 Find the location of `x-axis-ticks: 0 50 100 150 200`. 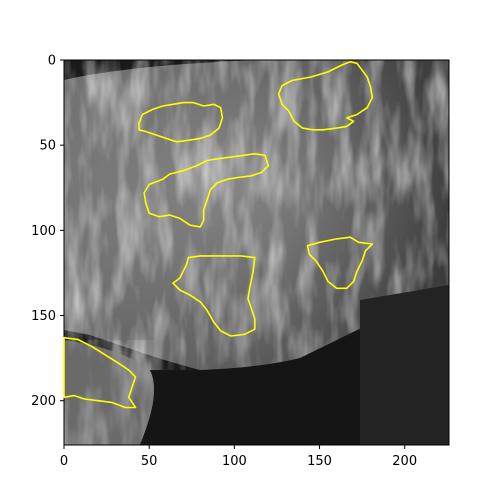

x-axis-ticks: 0 50 100 150 200 is located at coordinates (238, 457).